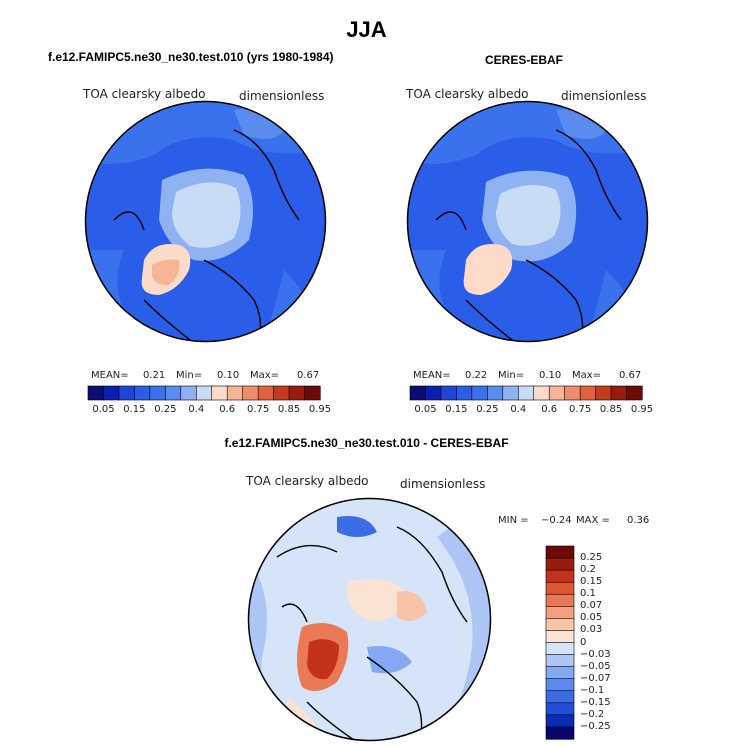 This screenshot has height=747, width=733. What do you see at coordinates (592, 690) in the screenshot?
I see `diff-colorbar-tick-label: −0.1` at bounding box center [592, 690].